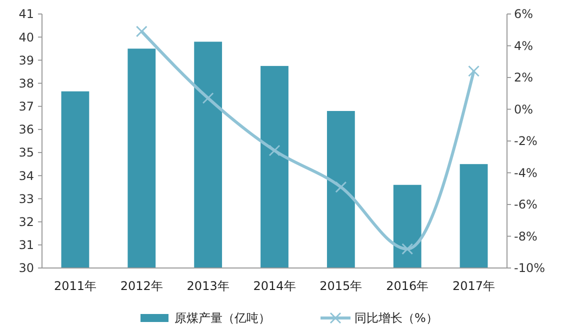  I want to click on y-tick-label: 33, so click(26, 199).